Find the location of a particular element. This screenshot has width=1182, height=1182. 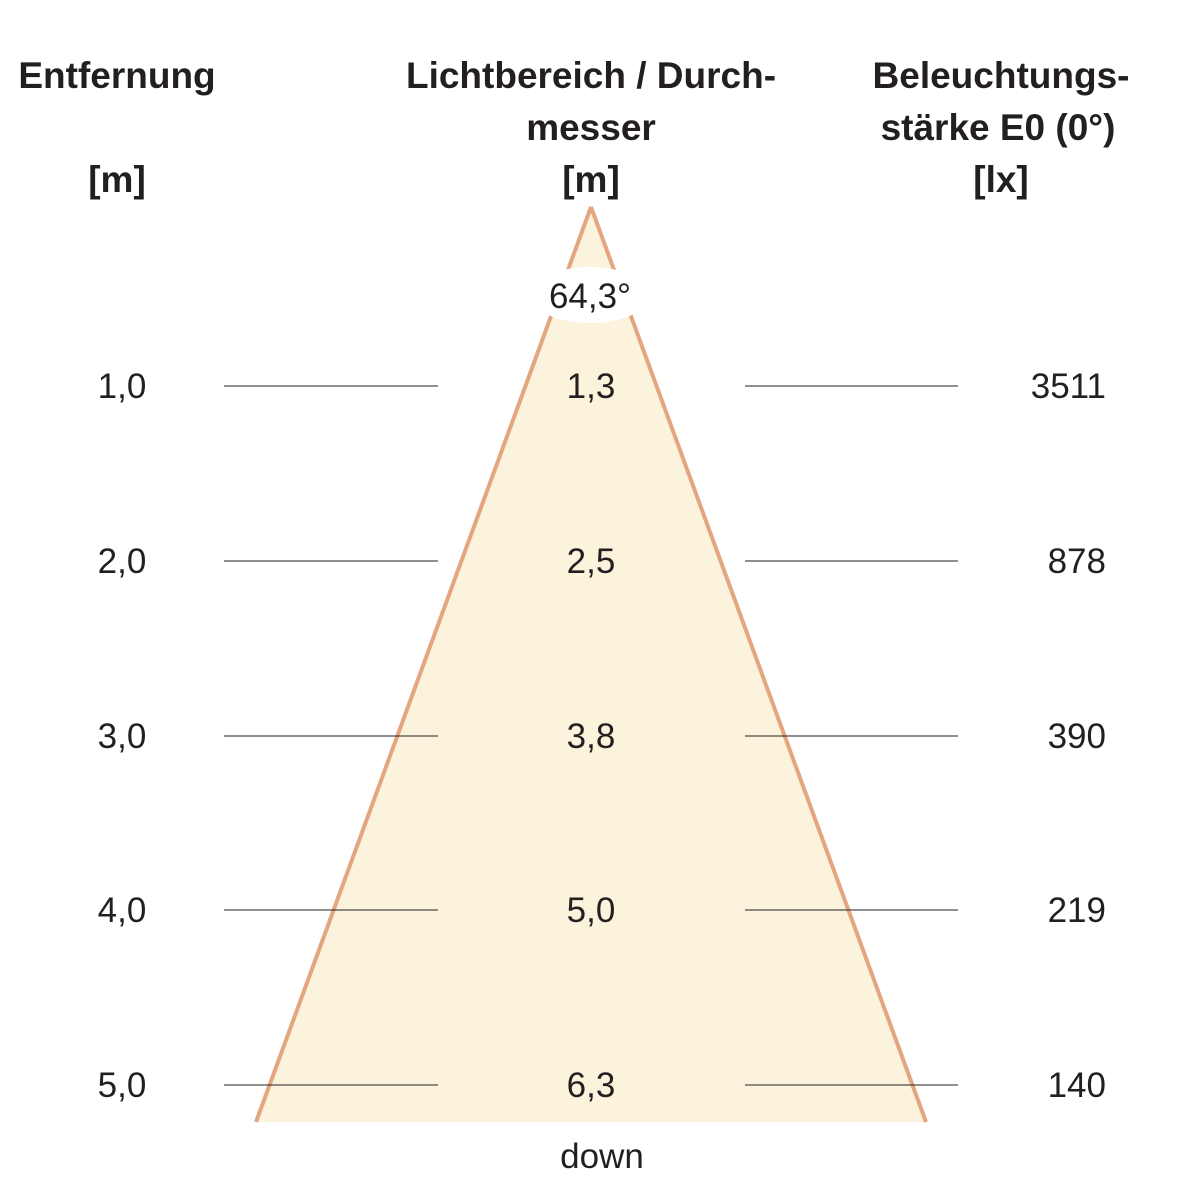

illuminance-value: 219 is located at coordinates (1077, 910).